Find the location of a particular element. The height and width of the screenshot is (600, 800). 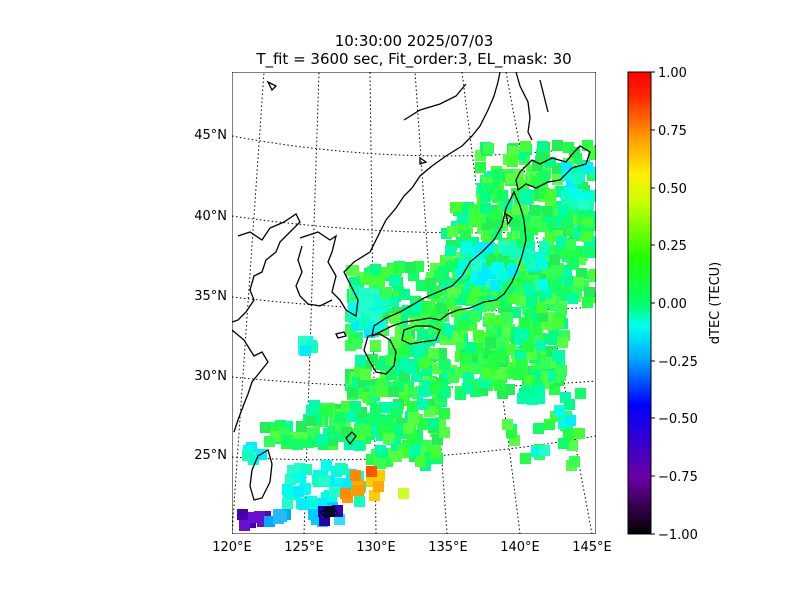

lon-tick-125: 125°E is located at coordinates (304, 547).